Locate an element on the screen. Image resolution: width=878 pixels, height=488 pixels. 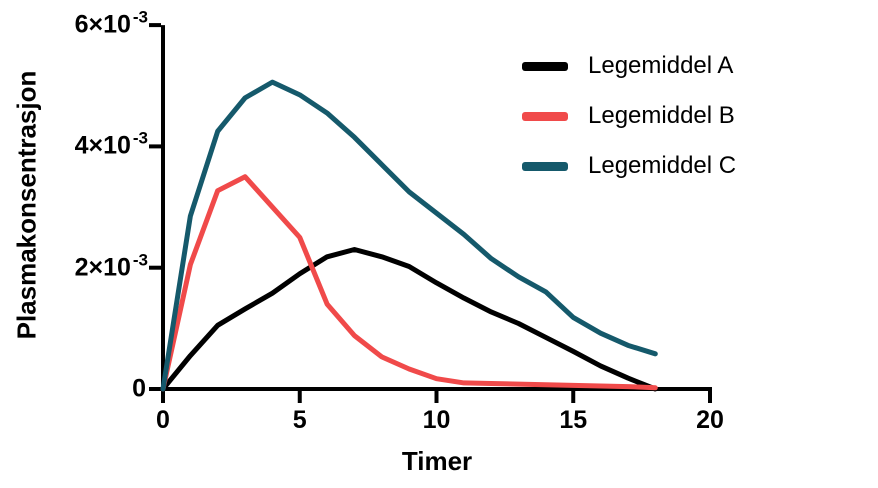
legend-item-legemiddel-a: Legemiddel A is located at coordinates (629, 66).